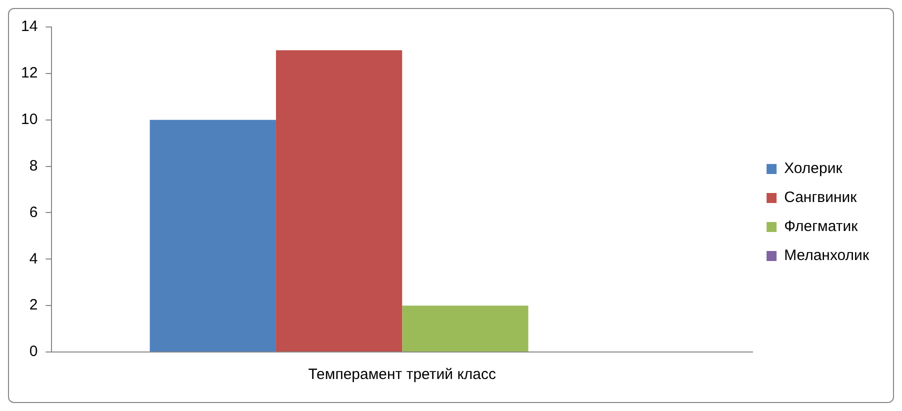 The image size is (902, 411). What do you see at coordinates (33, 165) in the screenshot?
I see `y-tick-label: 8` at bounding box center [33, 165].